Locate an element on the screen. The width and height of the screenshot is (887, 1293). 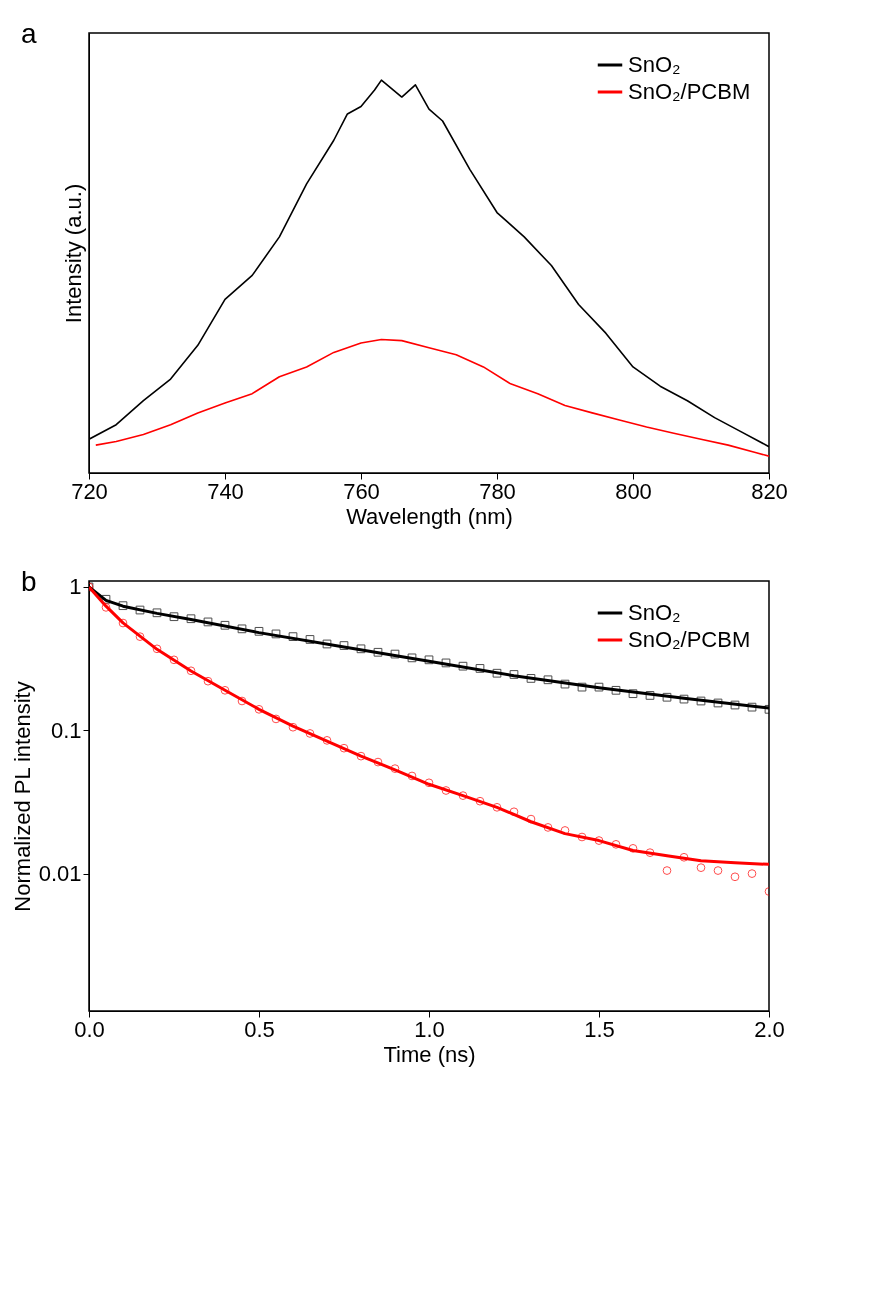
y-axis-title: Normalized PL intensity is located at coordinates (22, 796).